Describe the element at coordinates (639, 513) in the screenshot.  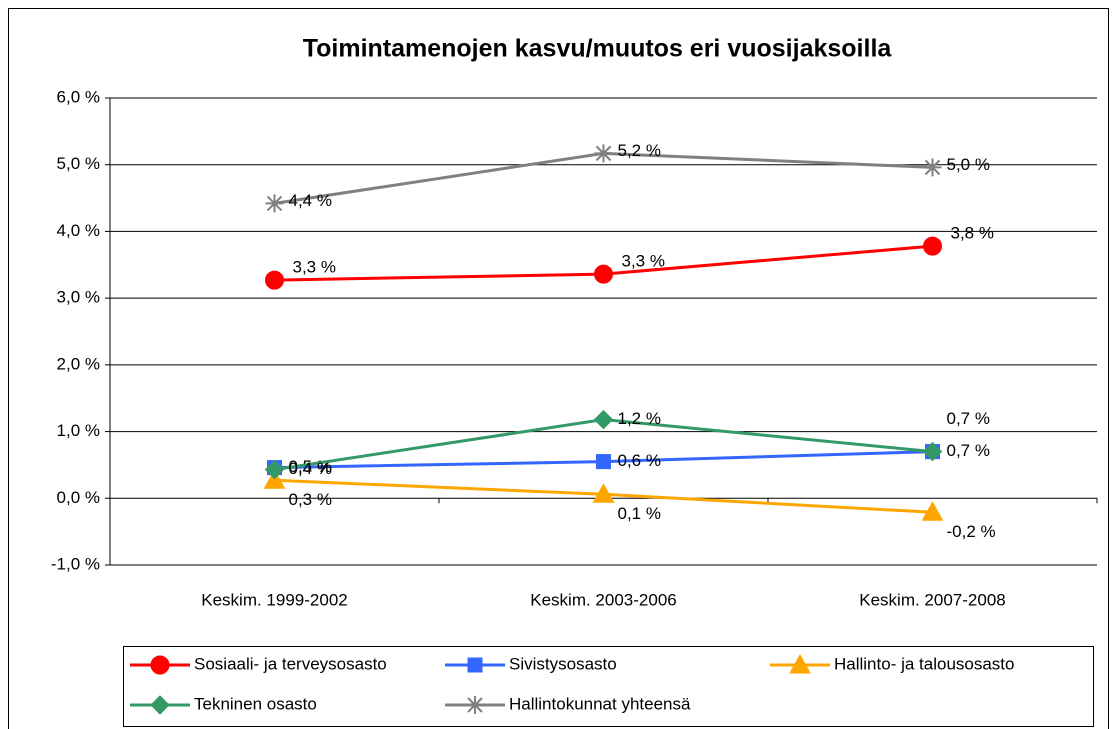
I see `data-label: 0,1 %` at that location.